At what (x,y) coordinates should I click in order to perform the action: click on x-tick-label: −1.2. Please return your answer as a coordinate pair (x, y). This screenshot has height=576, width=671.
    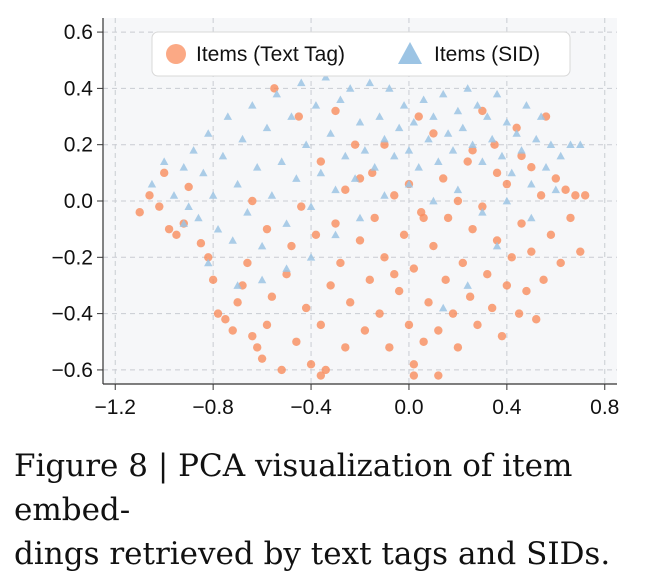
    Looking at the image, I should click on (115, 407).